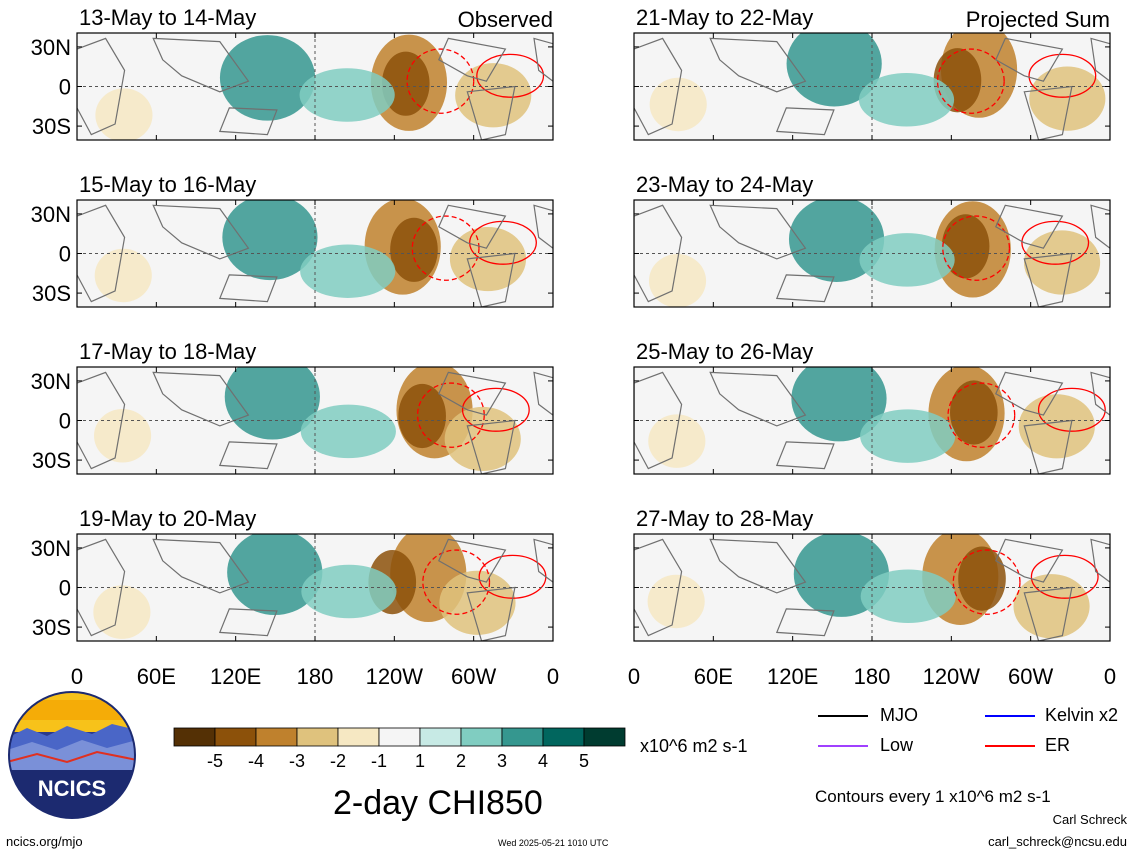 This screenshot has height=856, width=1135. What do you see at coordinates (502, 761) in the screenshot?
I see `colorbar-tick-label: 3` at bounding box center [502, 761].